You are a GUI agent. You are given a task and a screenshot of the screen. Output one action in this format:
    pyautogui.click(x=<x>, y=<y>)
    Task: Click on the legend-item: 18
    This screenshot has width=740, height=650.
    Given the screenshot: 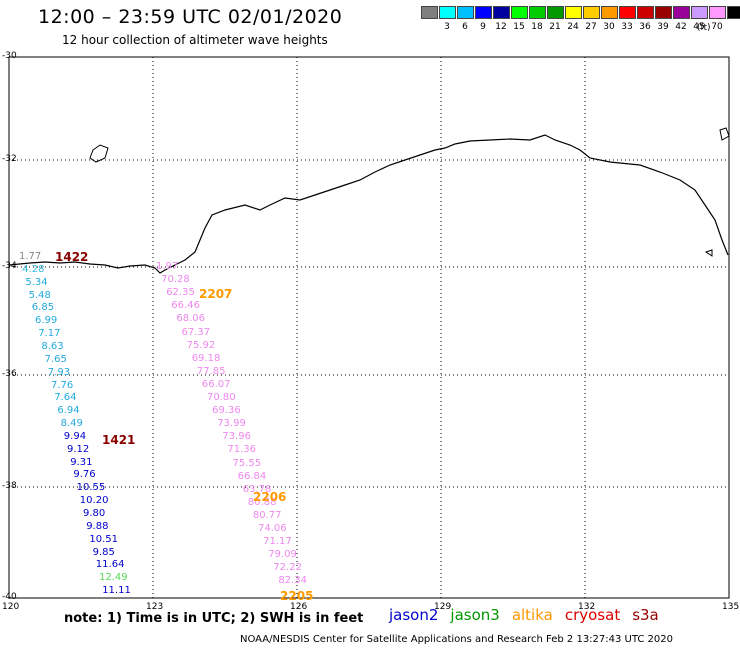 What is the action you would take?
    pyautogui.click(x=537, y=19)
    